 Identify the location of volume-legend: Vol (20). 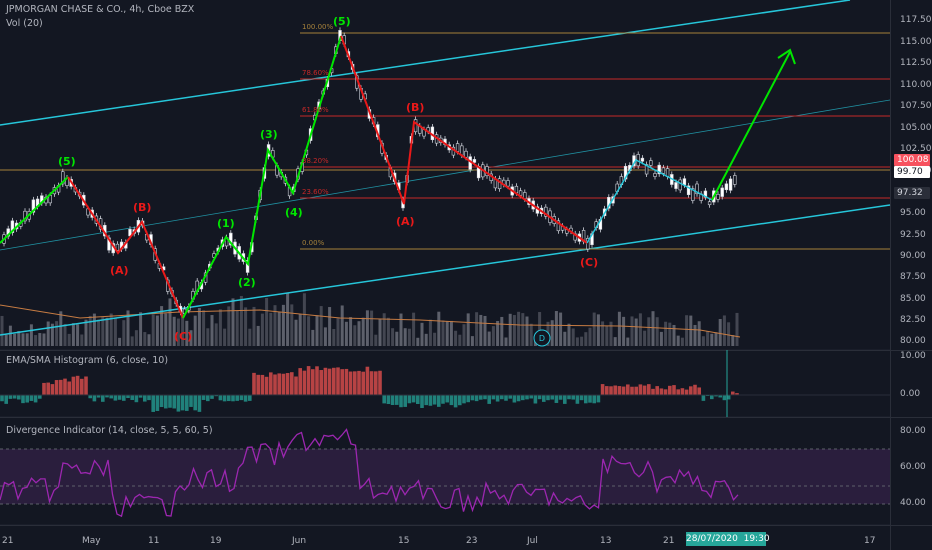
(24, 23).